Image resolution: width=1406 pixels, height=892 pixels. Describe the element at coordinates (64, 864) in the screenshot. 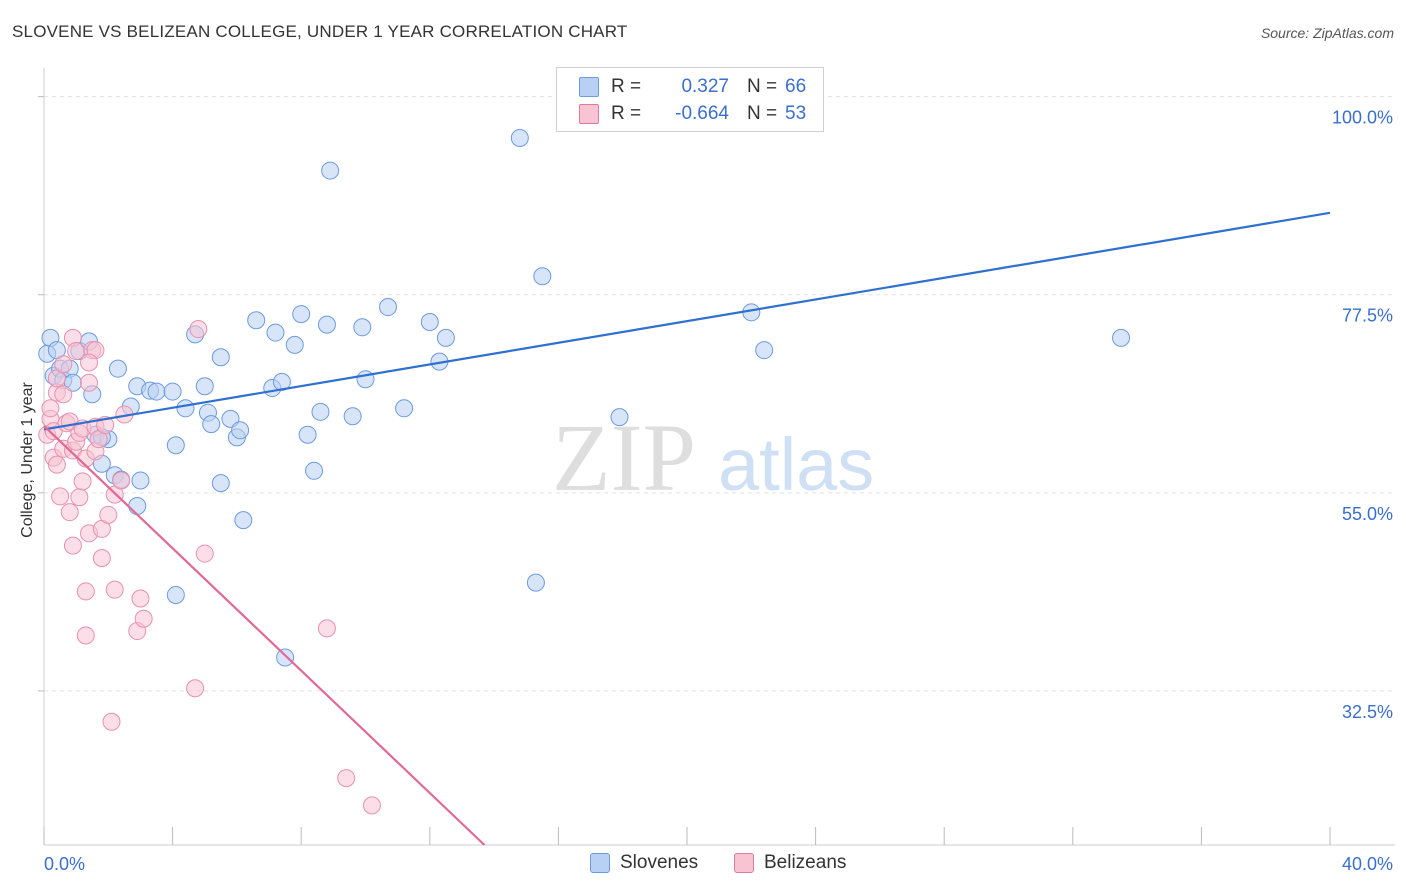

I see `x-tick-label: 0.0%` at that location.